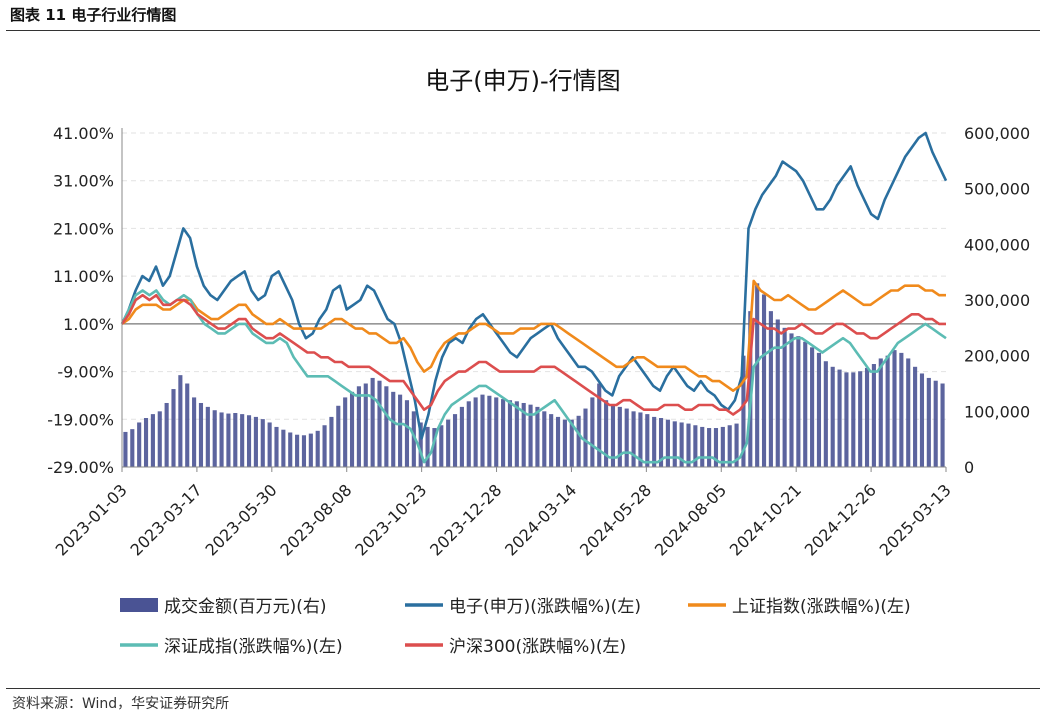 This screenshot has width=1046, height=718. I want to click on legend-label: 上证指数(涨跌幅%)(左), so click(821, 607).